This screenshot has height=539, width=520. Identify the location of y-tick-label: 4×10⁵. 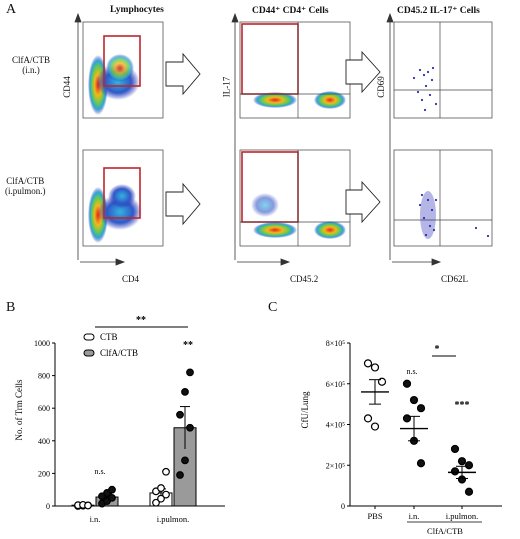
(336, 425).